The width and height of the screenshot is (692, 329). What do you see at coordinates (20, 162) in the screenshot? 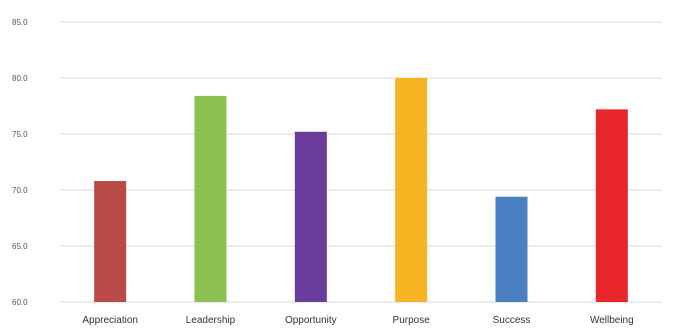
I see `y-axis-tick-labels: 60.0 65.0 70.0 75.0 80.0 85.0` at bounding box center [20, 162].